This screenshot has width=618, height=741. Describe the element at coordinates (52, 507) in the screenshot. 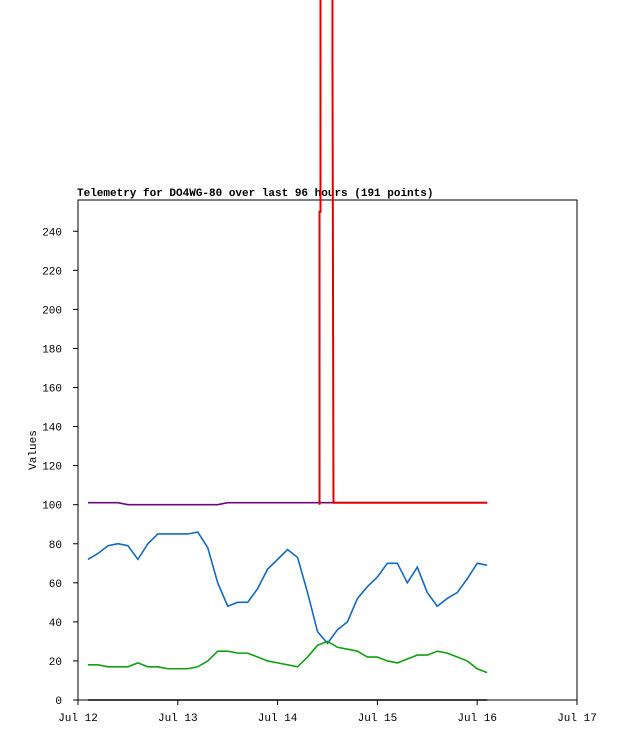

I see `y-tick-label: 100` at that location.